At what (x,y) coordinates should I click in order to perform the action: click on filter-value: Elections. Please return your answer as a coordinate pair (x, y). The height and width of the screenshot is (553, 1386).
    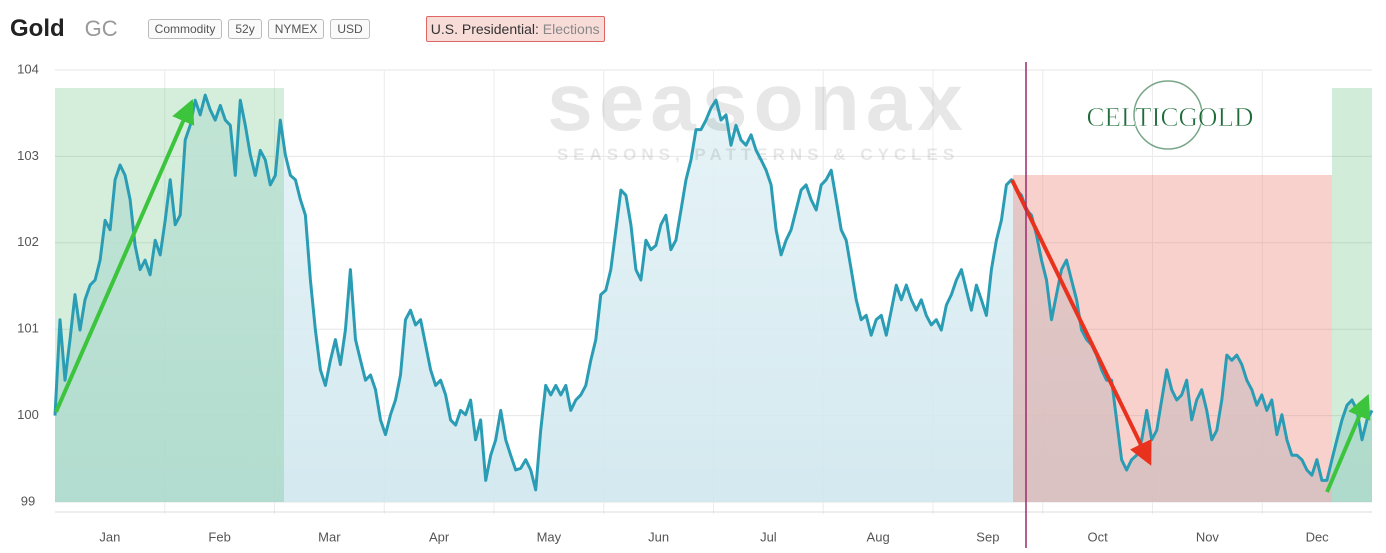
    Looking at the image, I should click on (571, 29).